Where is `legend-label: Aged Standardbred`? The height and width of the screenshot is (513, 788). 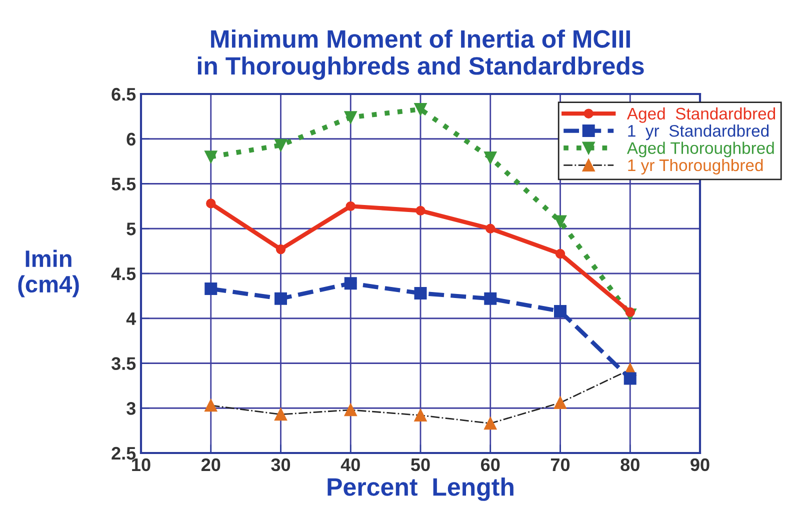
legend-label: Aged Standardbred is located at coordinates (701, 115).